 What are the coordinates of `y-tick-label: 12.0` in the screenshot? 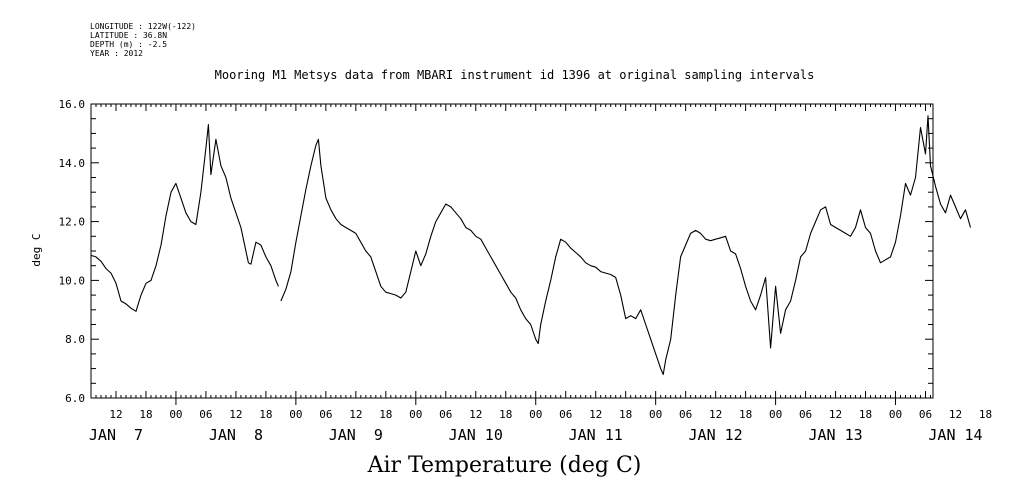 It's located at (72, 222).